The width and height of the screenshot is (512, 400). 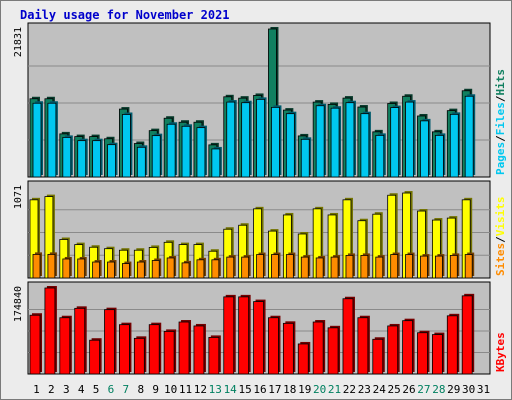 What do you see at coordinates (500, 118) in the screenshot?
I see `side-label-files: Files` at bounding box center [500, 118].